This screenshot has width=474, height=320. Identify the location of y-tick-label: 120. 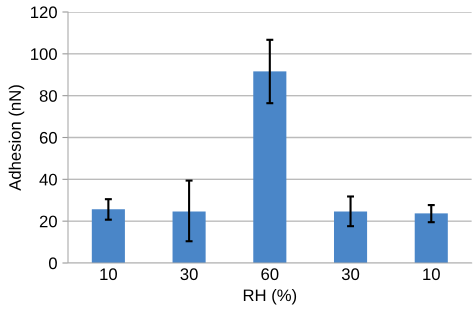
(44, 12).